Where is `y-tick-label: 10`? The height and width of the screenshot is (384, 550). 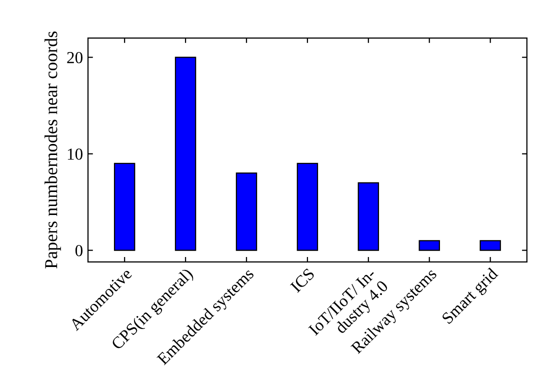
y-tick-label: 10 is located at coordinates (75, 154).